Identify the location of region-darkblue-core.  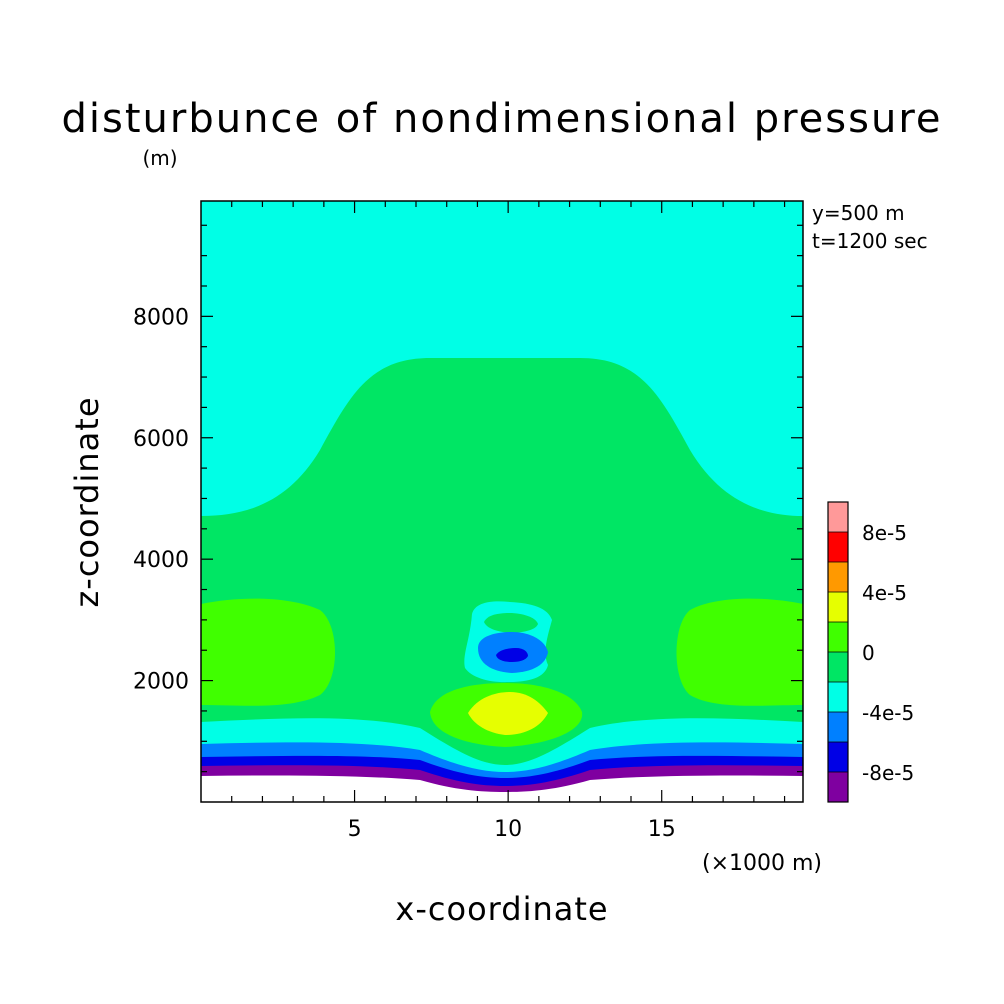
(512, 655).